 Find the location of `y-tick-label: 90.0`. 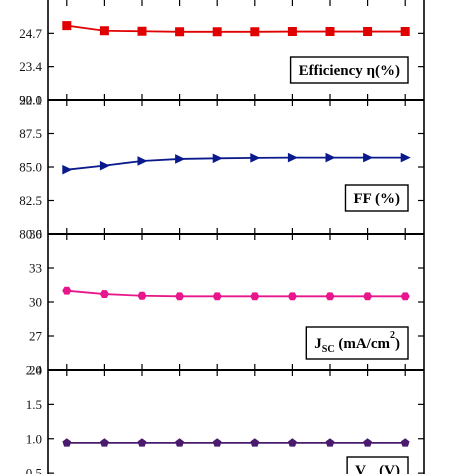

y-tick-label: 90.0 is located at coordinates (30, 100).